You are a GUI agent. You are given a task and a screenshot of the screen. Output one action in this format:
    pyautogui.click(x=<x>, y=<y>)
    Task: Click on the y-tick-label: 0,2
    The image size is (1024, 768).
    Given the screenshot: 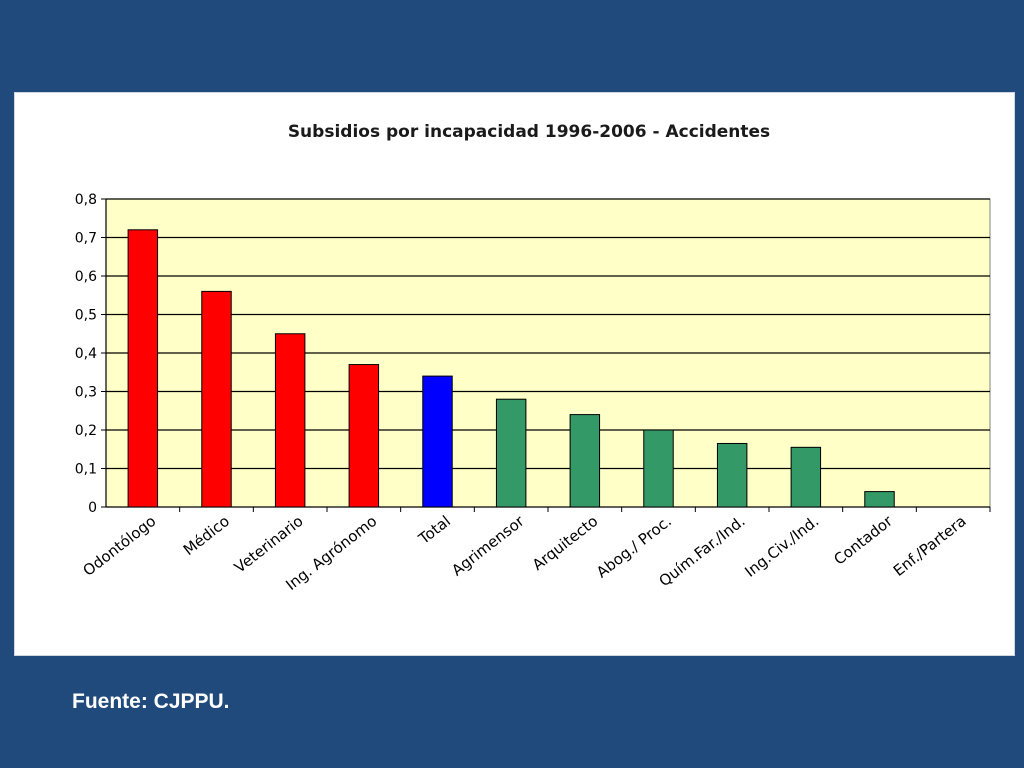 What is the action you would take?
    pyautogui.click(x=86, y=431)
    